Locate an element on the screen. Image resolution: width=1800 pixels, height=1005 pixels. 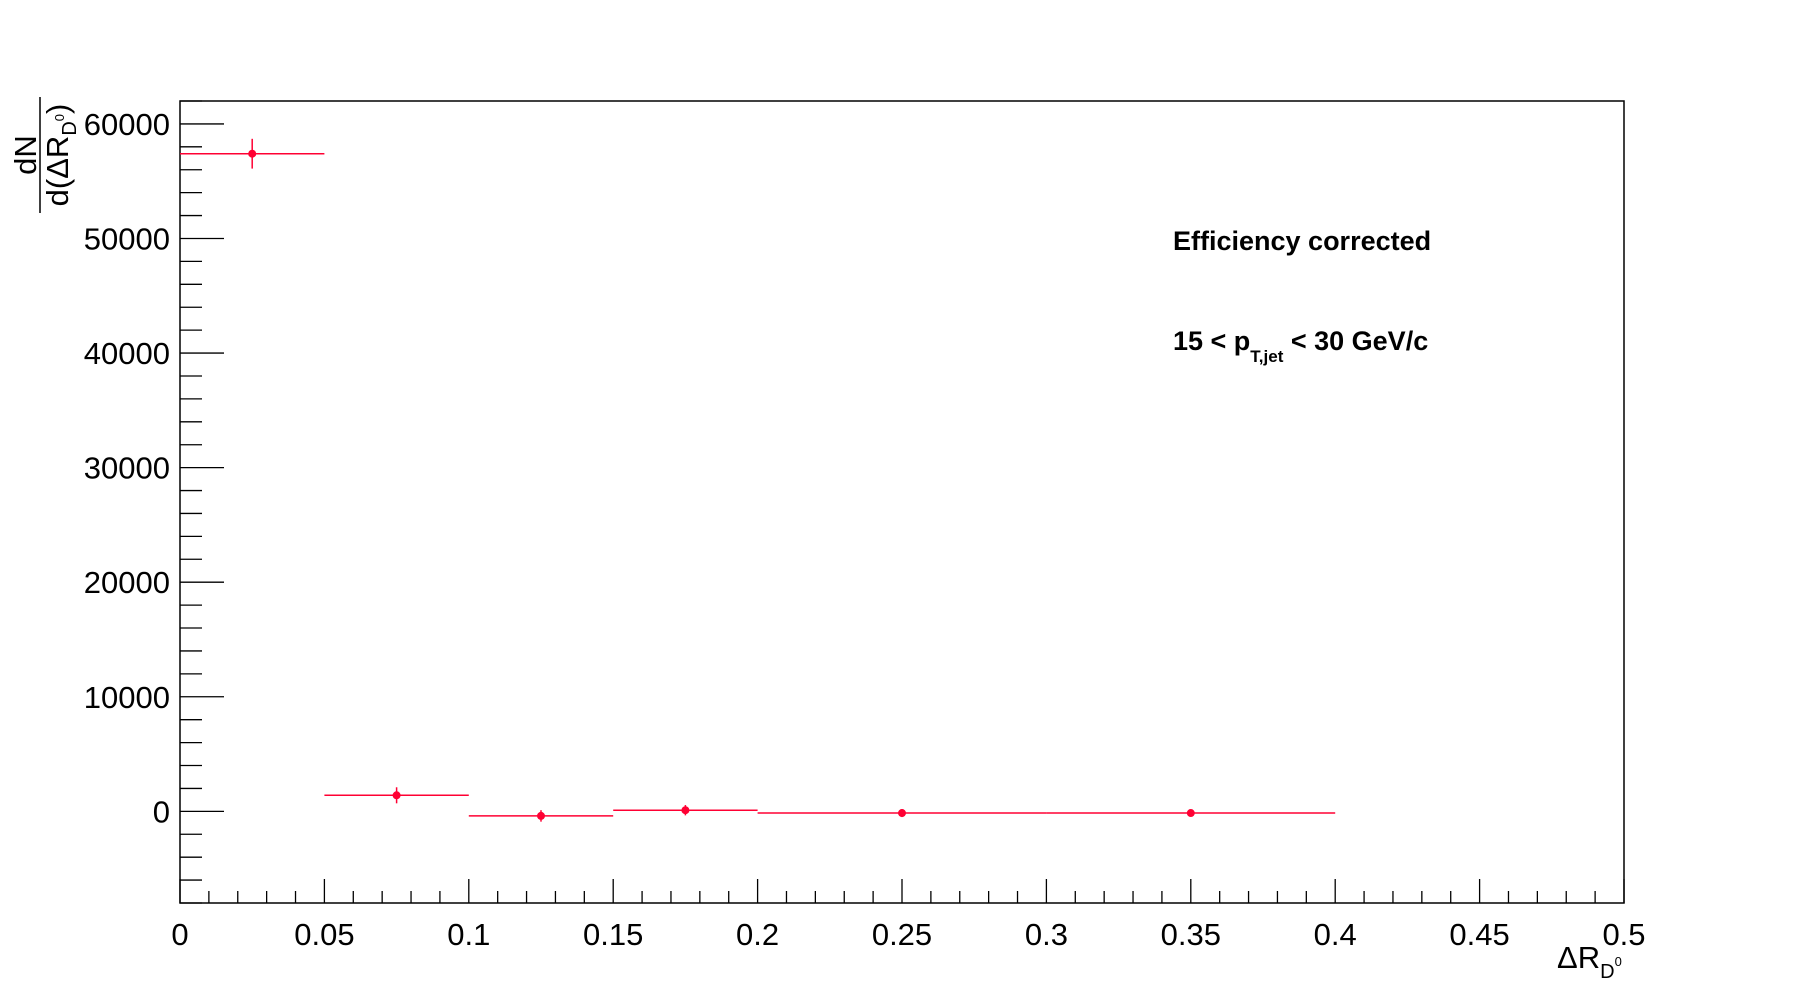
x-tick-label: 0.5 is located at coordinates (1623, 934).